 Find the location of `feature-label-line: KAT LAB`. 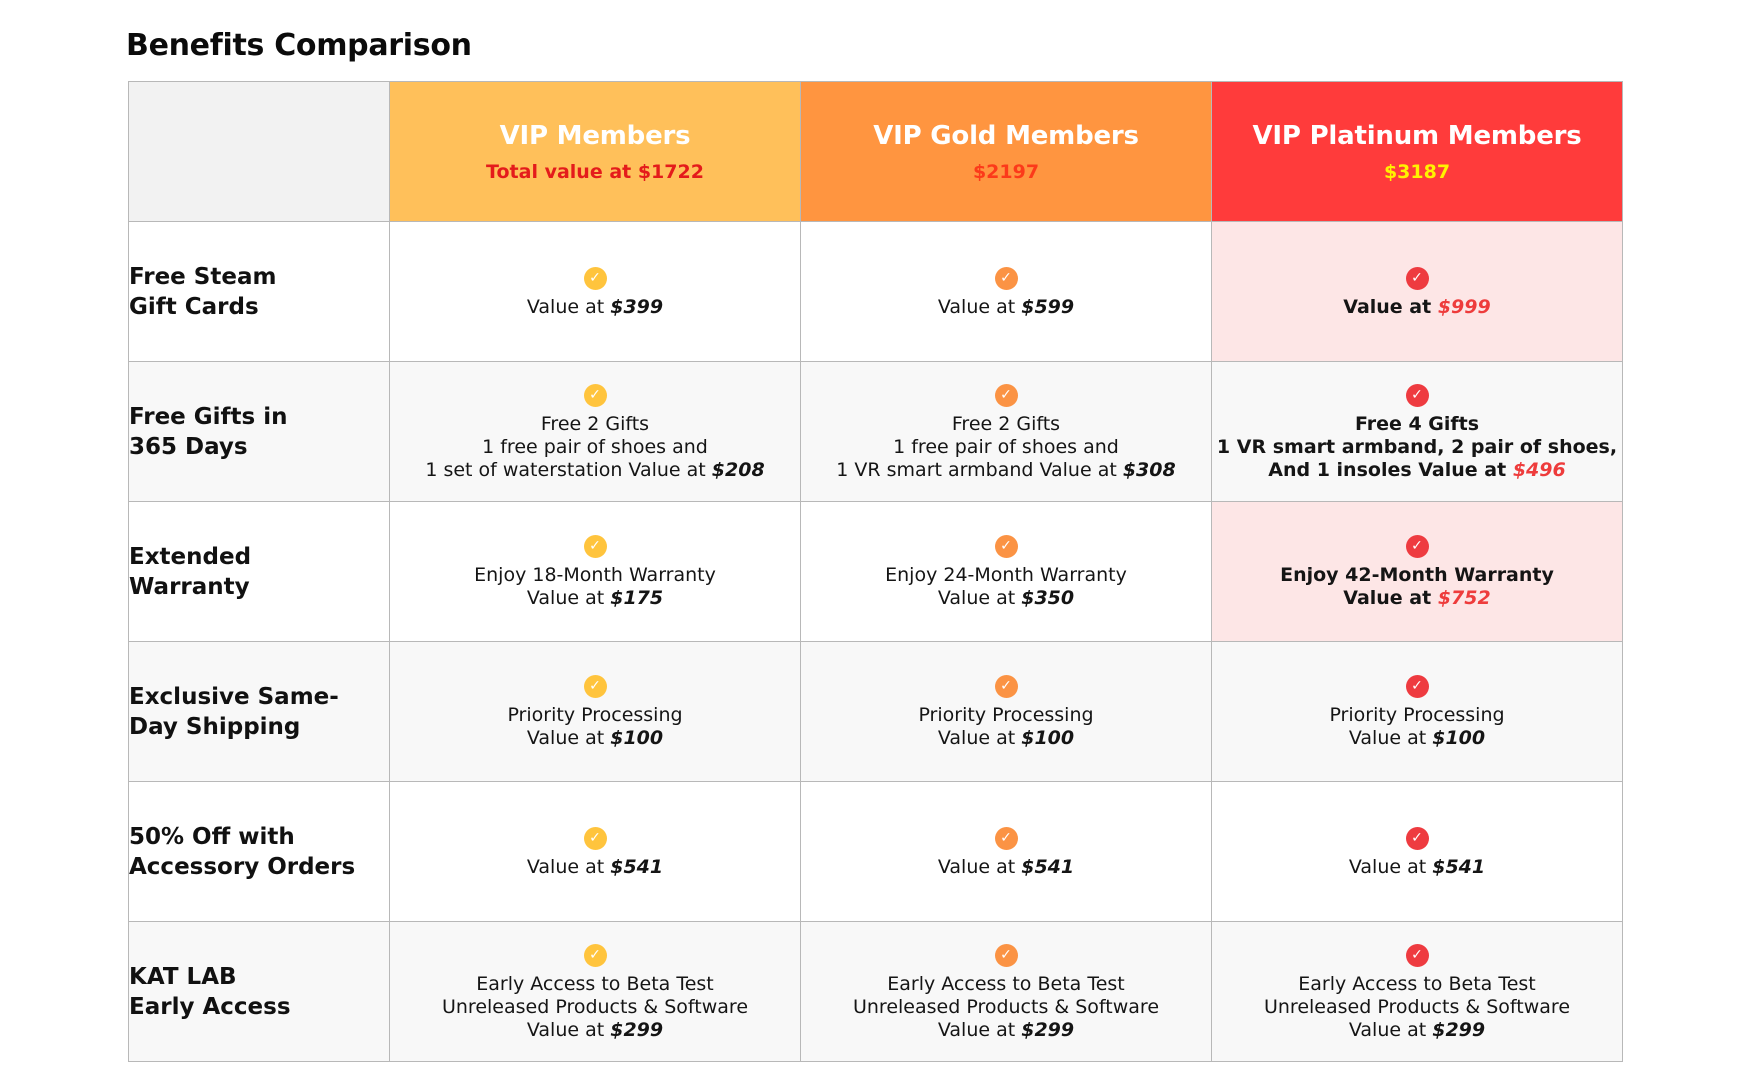

feature-label-line: KAT LAB is located at coordinates (183, 976).